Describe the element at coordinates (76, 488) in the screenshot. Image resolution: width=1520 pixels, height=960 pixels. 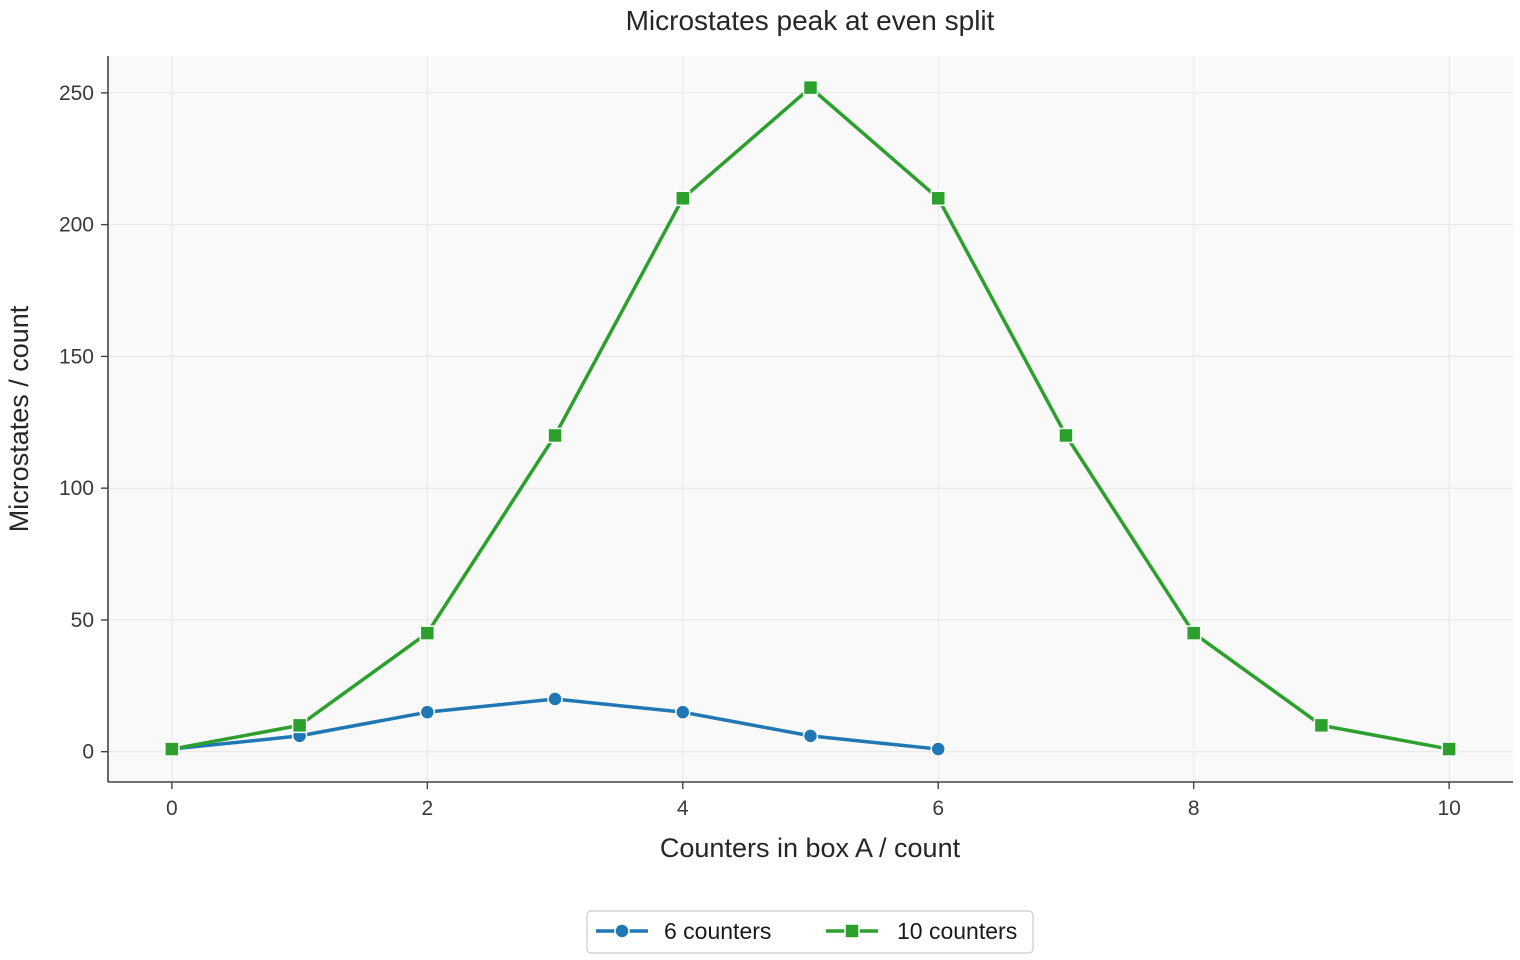
I see `y-tick-label: 100` at that location.